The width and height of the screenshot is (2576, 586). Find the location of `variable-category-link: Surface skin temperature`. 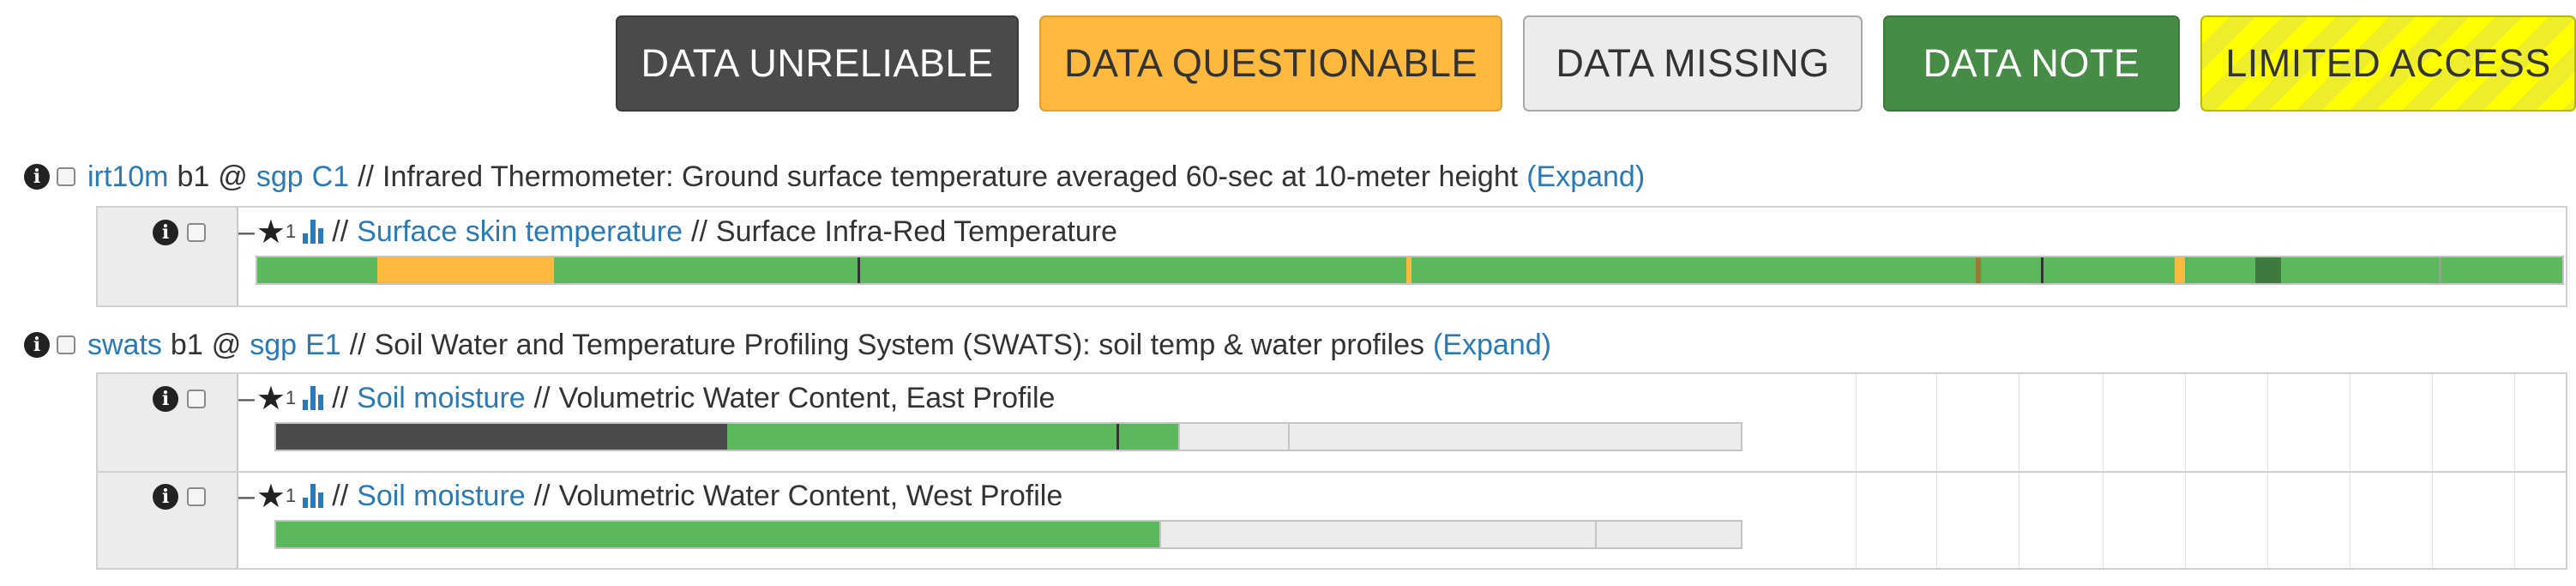

variable-category-link: Surface skin temperature is located at coordinates (520, 231).